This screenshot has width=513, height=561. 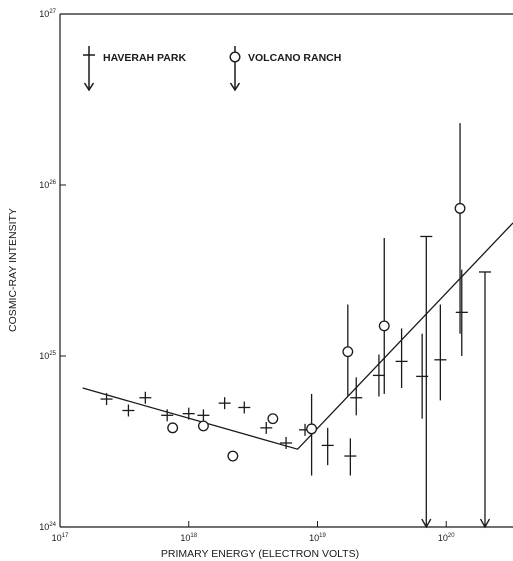 I want to click on legend: HAVERAH PARK VOLCANO RANCH, so click(x=212, y=69).